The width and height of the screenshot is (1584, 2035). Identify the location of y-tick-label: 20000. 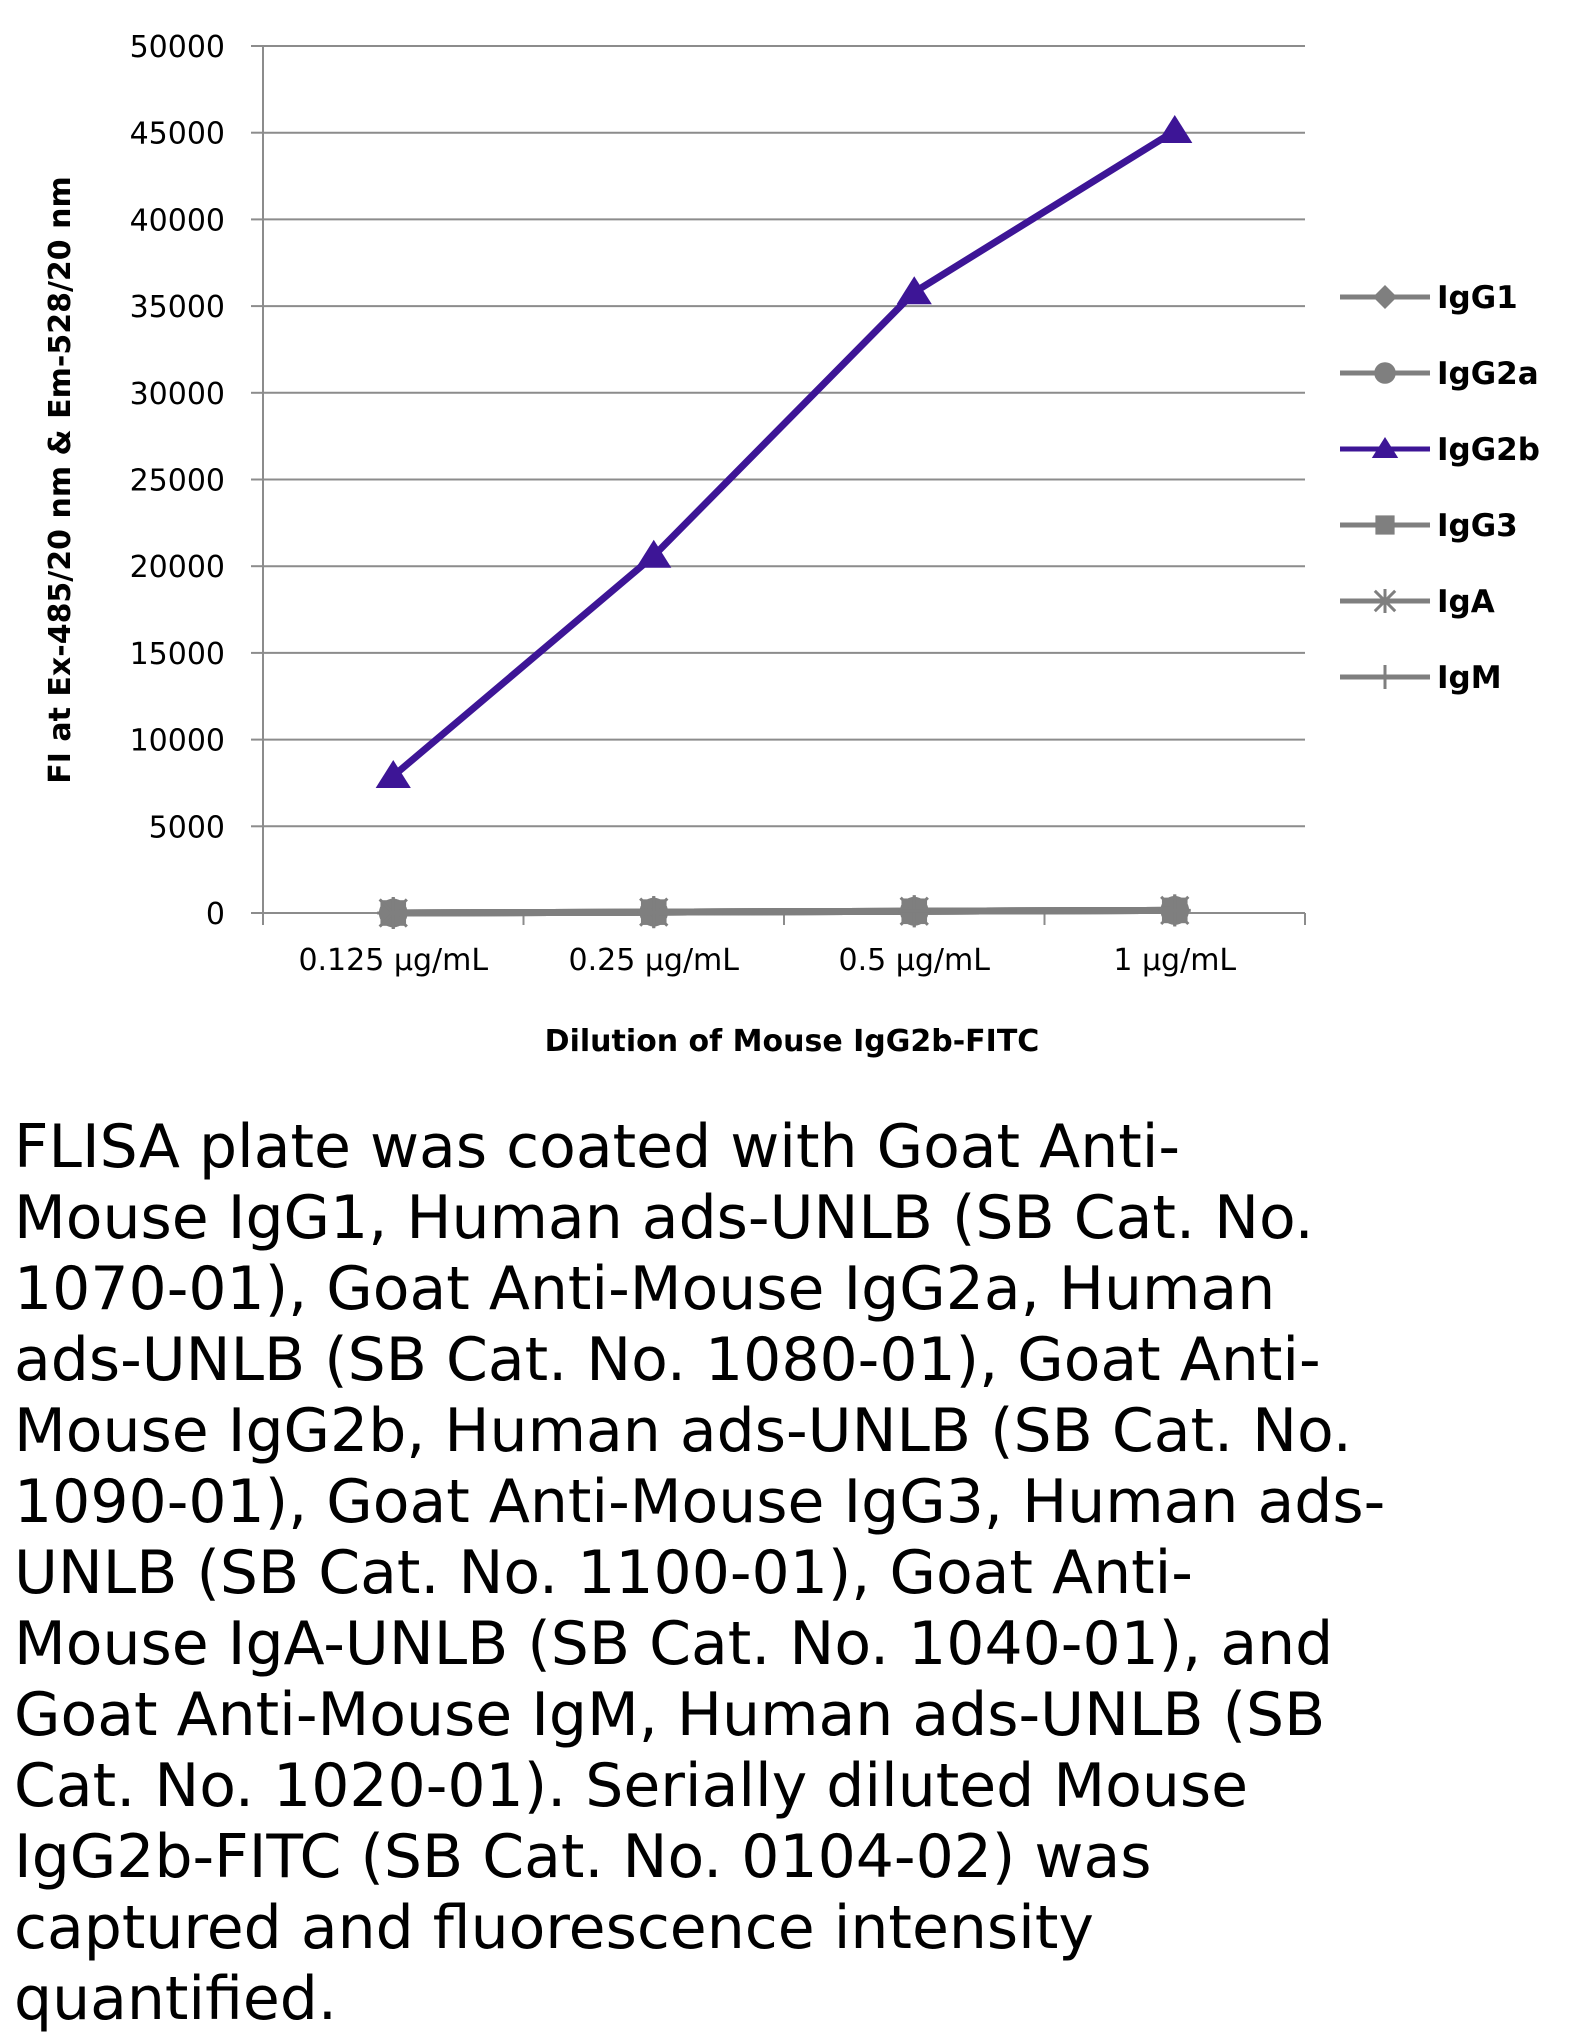
(177, 567).